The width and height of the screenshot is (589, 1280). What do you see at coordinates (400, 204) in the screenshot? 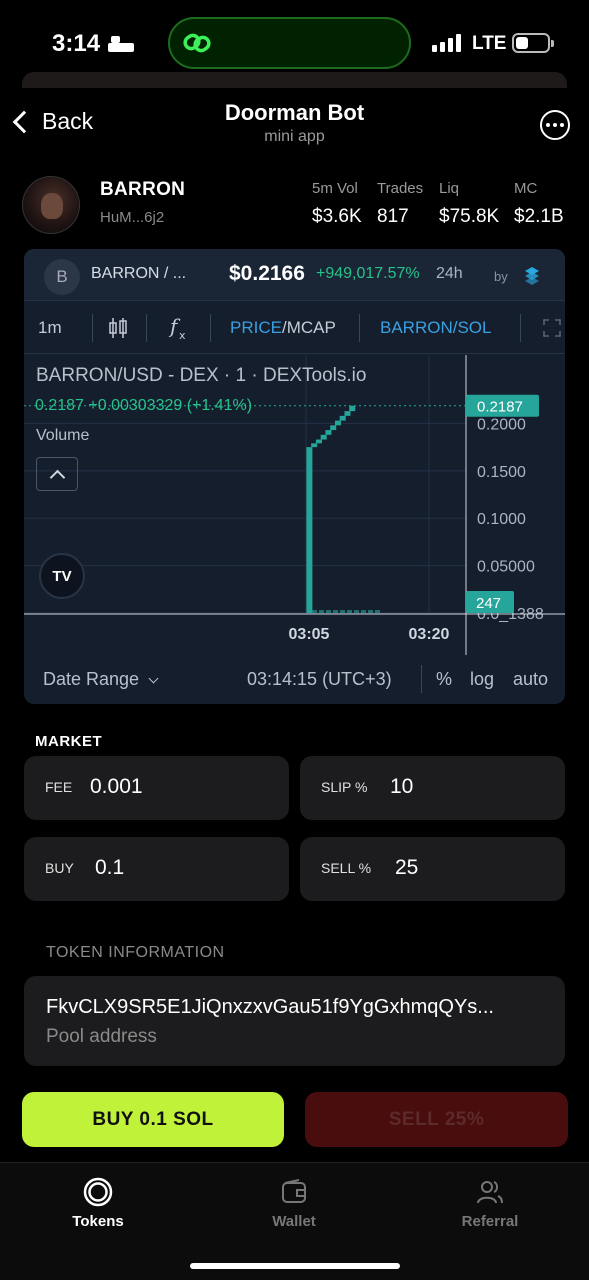
I see `stat-trades: Trades 817` at bounding box center [400, 204].